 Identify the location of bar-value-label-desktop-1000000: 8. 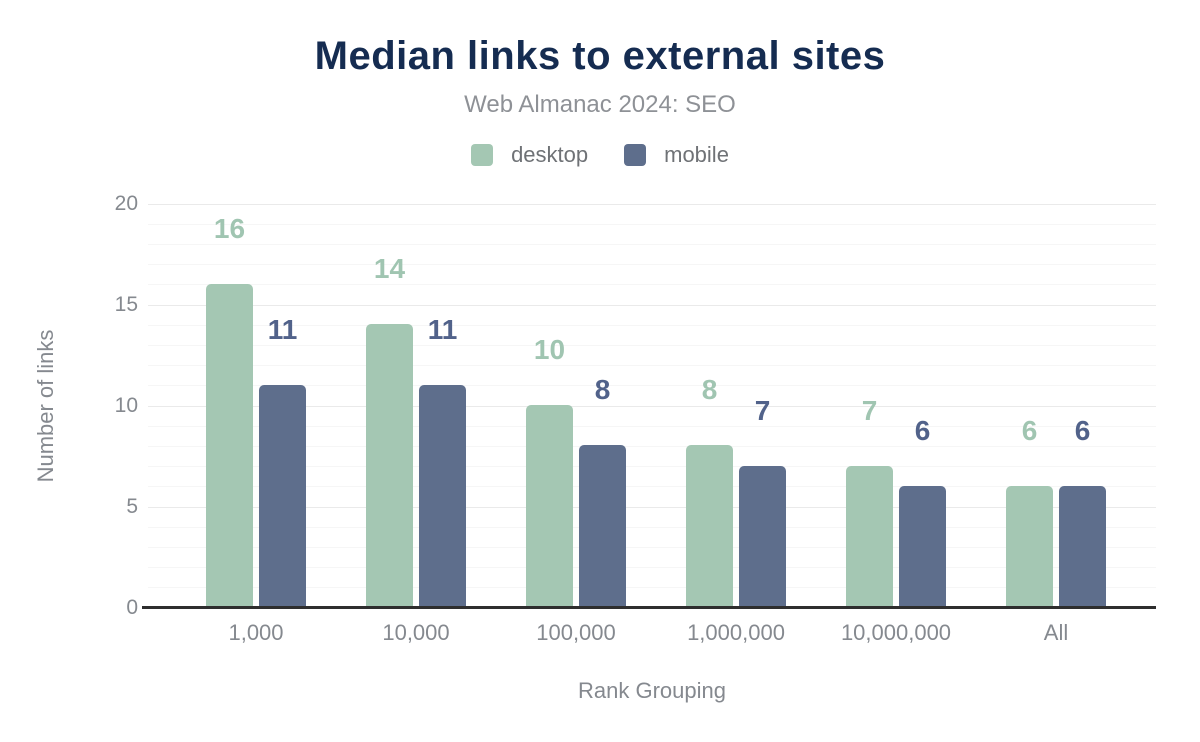
(709, 390).